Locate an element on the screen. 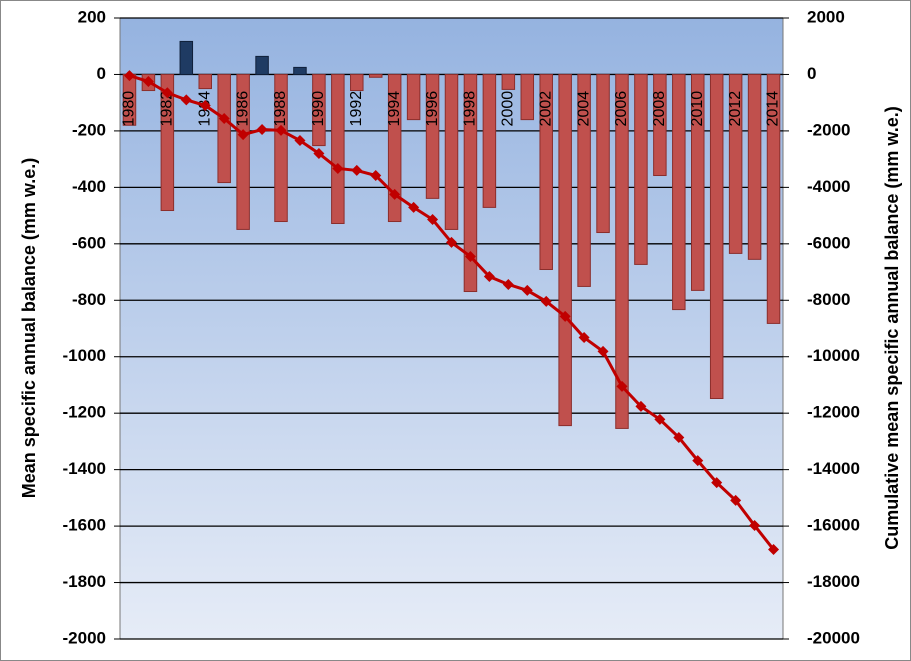 The image size is (911, 661). x-tick-label: 2002 is located at coordinates (545, 109).